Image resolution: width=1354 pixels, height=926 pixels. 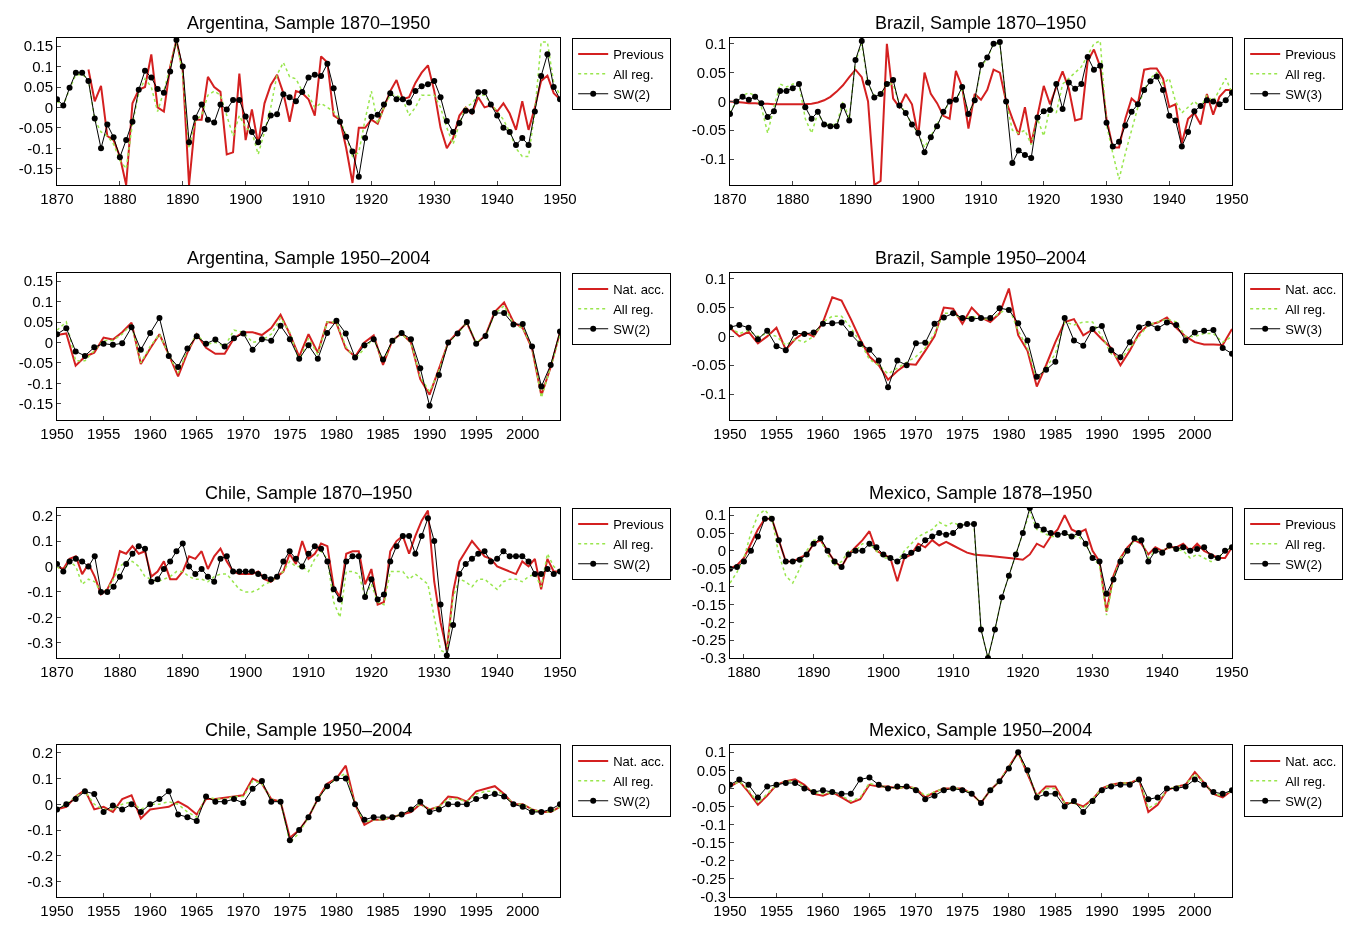 I want to click on x-tick-label: 1995, so click(x=476, y=910).